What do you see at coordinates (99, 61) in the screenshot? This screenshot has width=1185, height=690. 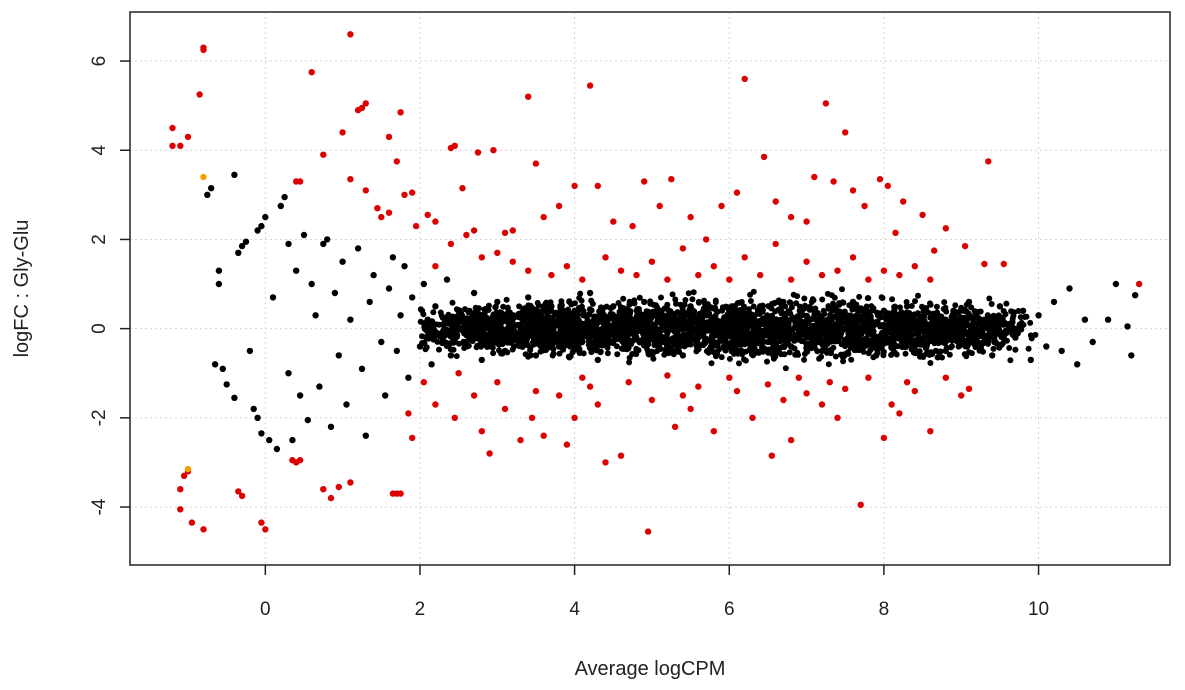 I see `y-tick-label: 6` at bounding box center [99, 61].